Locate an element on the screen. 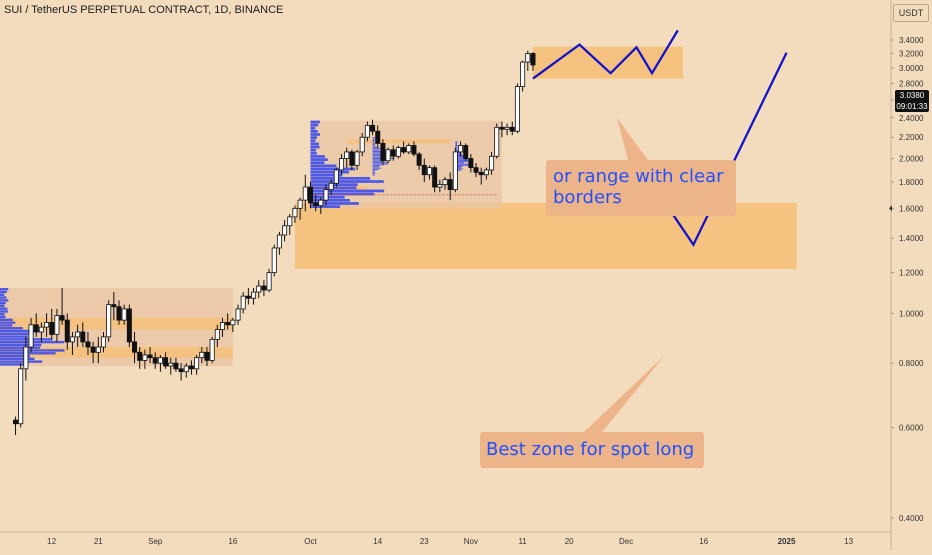 The height and width of the screenshot is (555, 932). y-tick-label: 1.8000 is located at coordinates (911, 182).